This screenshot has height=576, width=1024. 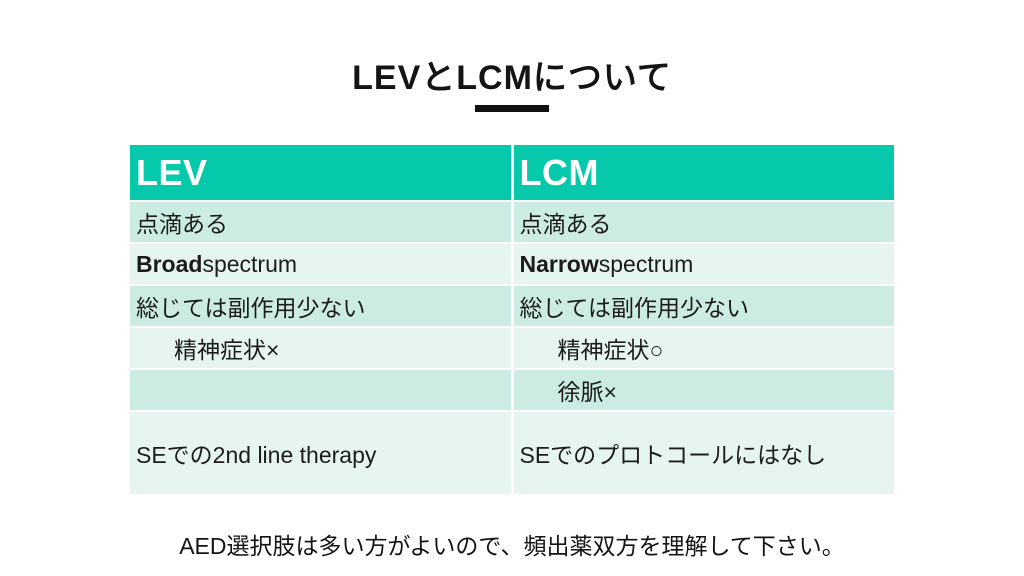 What do you see at coordinates (320, 348) in the screenshot?
I see `table-cell-lev-psychiatric: 精神症状×` at bounding box center [320, 348].